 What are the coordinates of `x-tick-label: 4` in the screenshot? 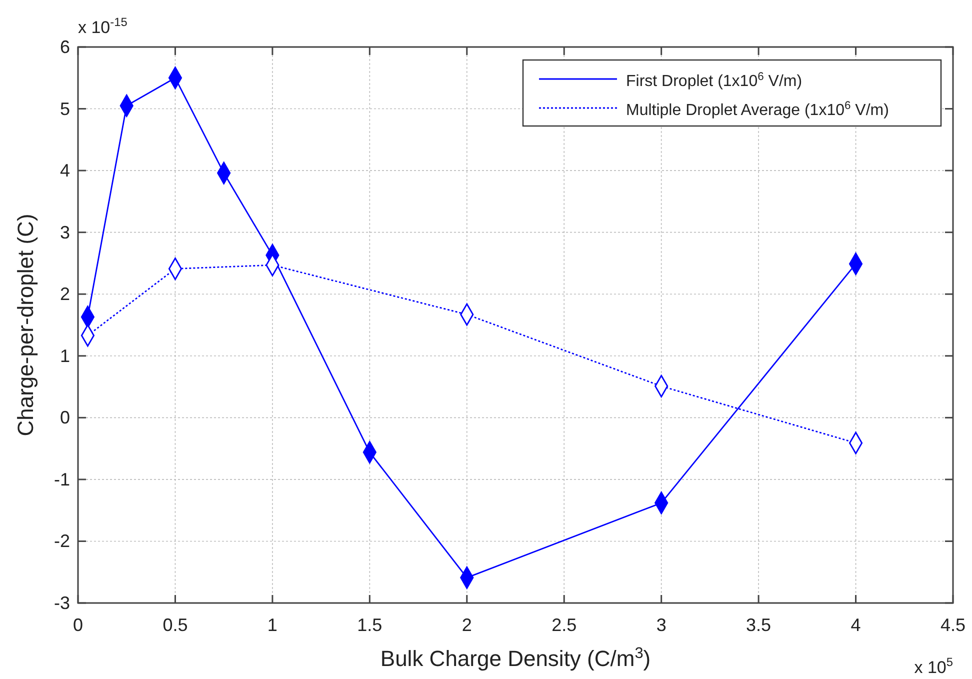 It's located at (855, 625).